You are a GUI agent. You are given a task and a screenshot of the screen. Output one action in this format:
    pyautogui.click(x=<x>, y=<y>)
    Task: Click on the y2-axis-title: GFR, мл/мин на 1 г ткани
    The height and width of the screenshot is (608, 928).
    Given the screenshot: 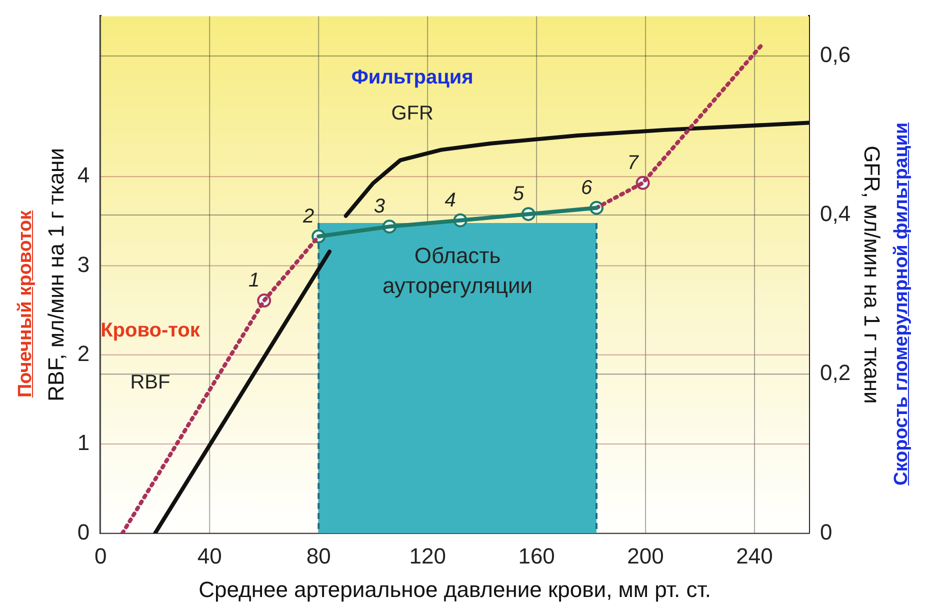 What is the action you would take?
    pyautogui.click(x=872, y=275)
    